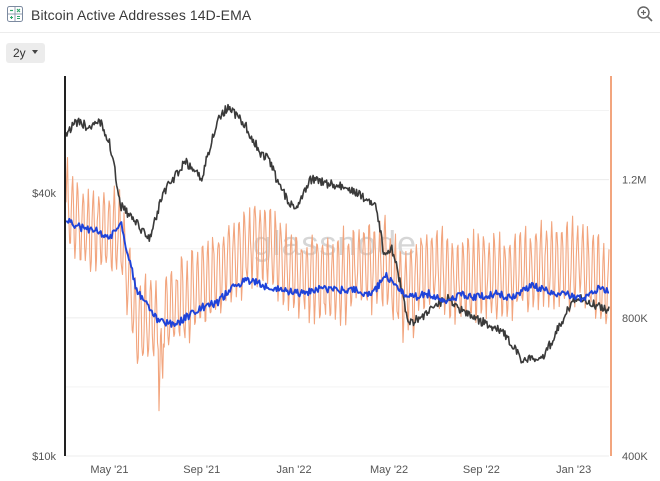 The image size is (660, 481). I want to click on chart-header: Bitcoin Active Addresses 14D-EMA, so click(330, 16).